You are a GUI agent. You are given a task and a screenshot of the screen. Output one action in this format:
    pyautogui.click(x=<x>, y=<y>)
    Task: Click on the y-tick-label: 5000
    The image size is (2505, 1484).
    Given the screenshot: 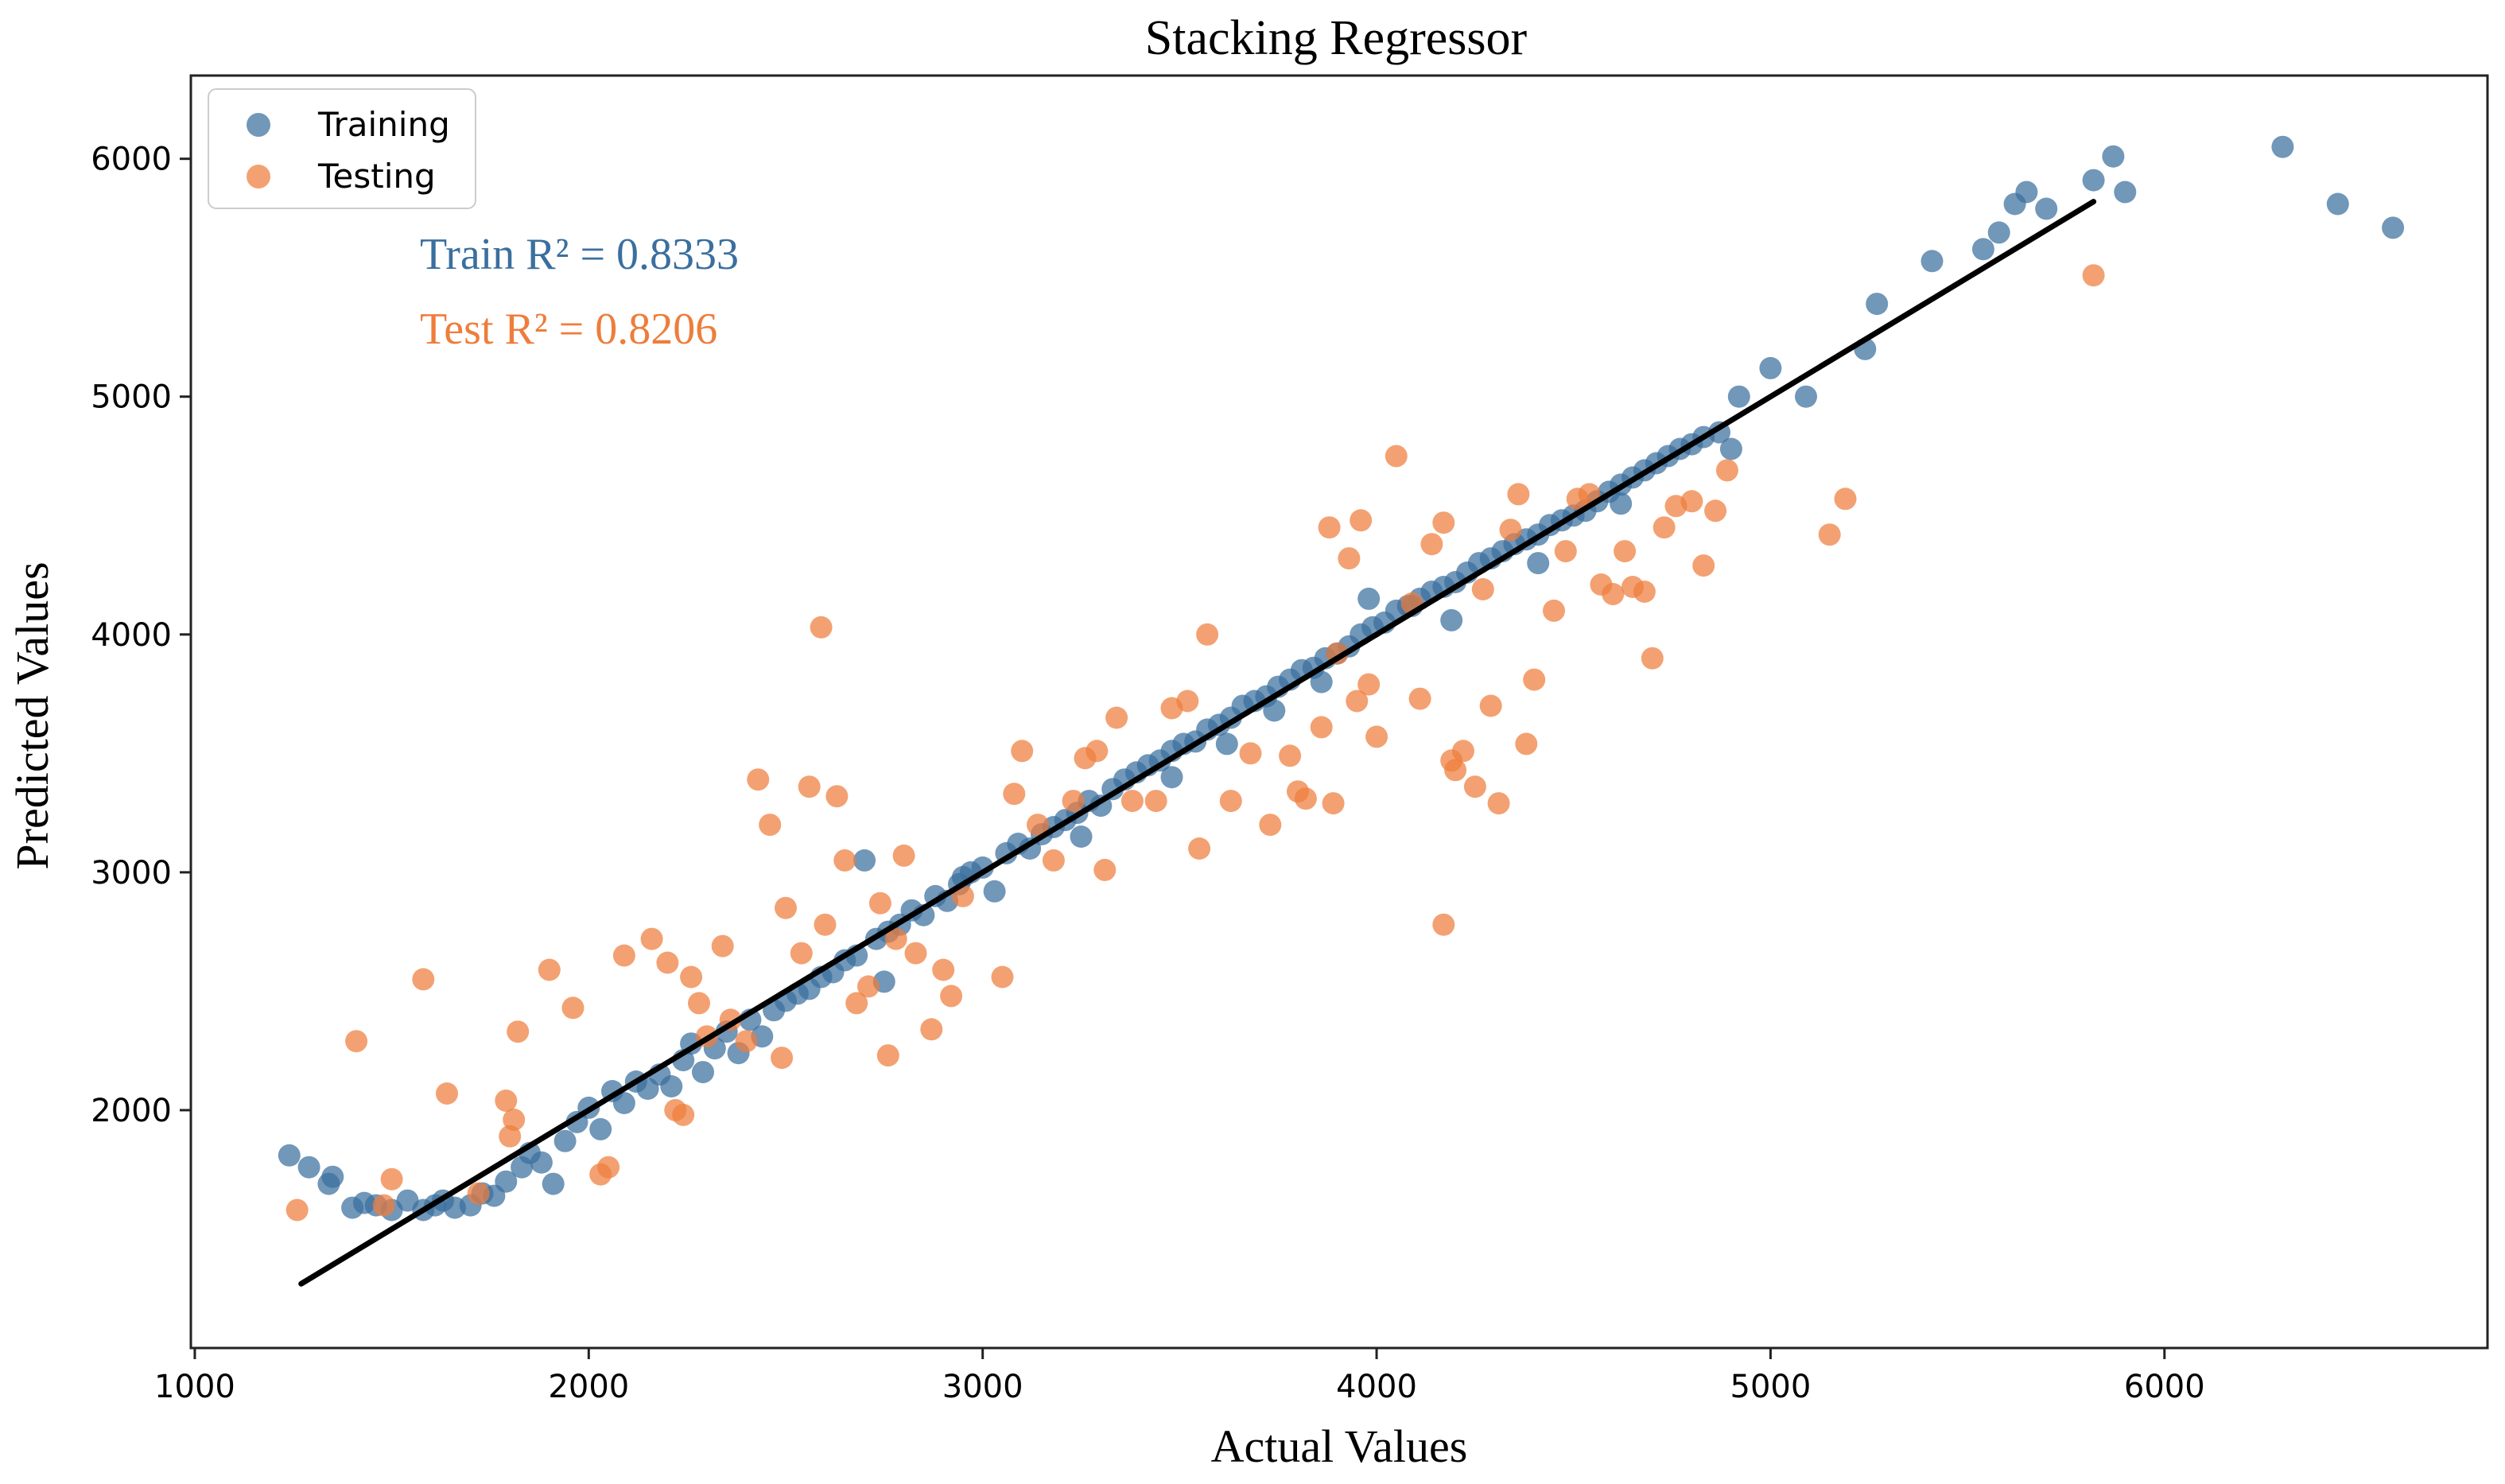 What is the action you would take?
    pyautogui.click(x=131, y=397)
    